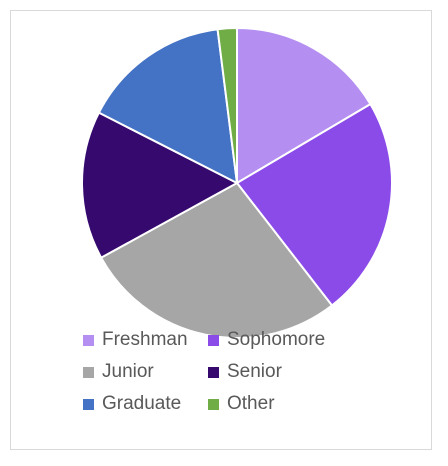 This screenshot has height=466, width=448. I want to click on pie-slice-graduate, so click(167, 106).